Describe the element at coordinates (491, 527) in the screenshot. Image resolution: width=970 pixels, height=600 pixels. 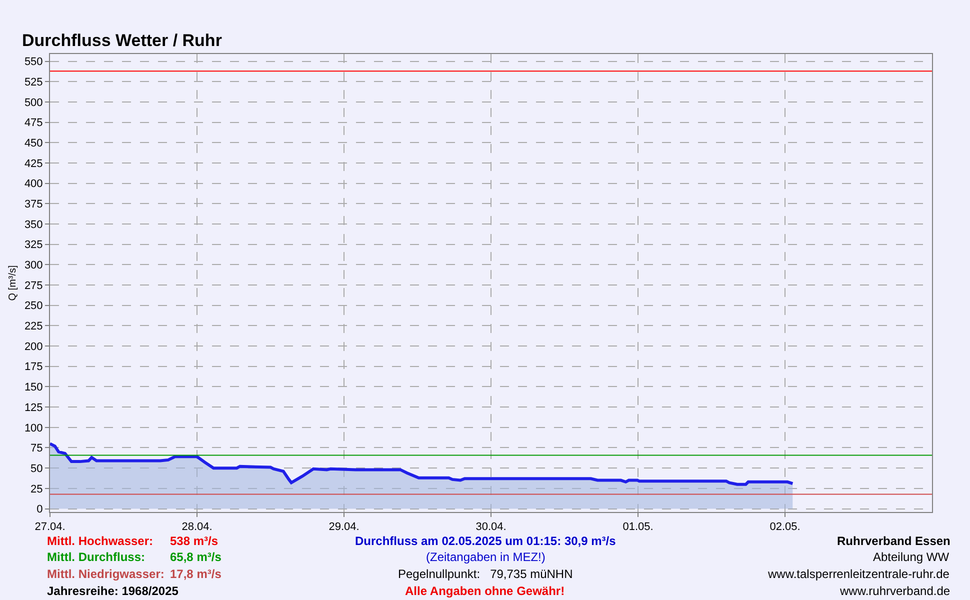
I see `x-tick-label: 30.04.` at that location.